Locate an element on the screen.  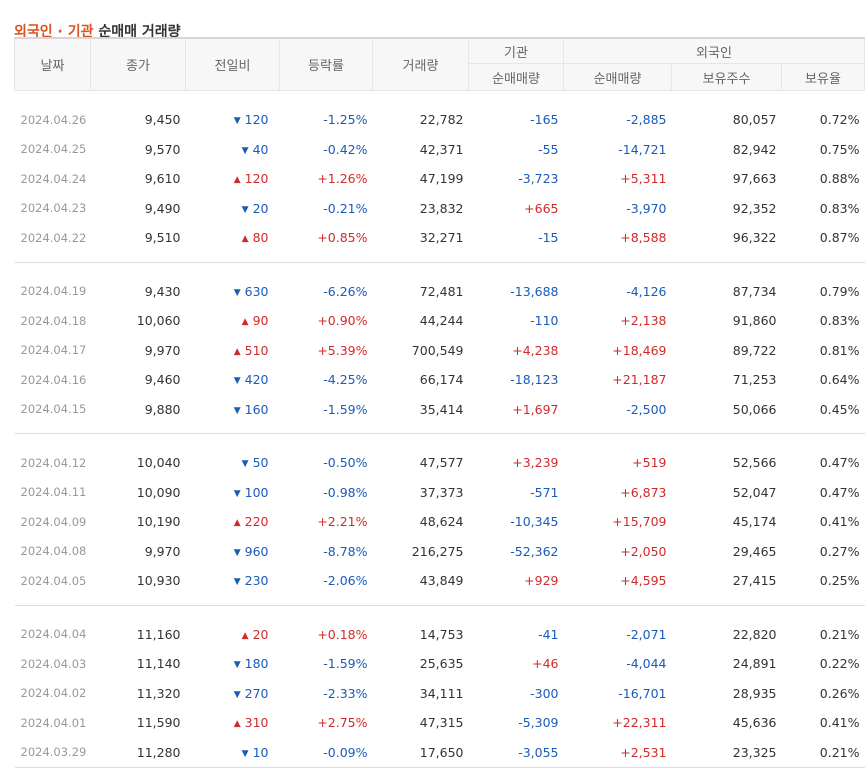
foreign-holdings-cell: 97,663 is located at coordinates (754, 179).